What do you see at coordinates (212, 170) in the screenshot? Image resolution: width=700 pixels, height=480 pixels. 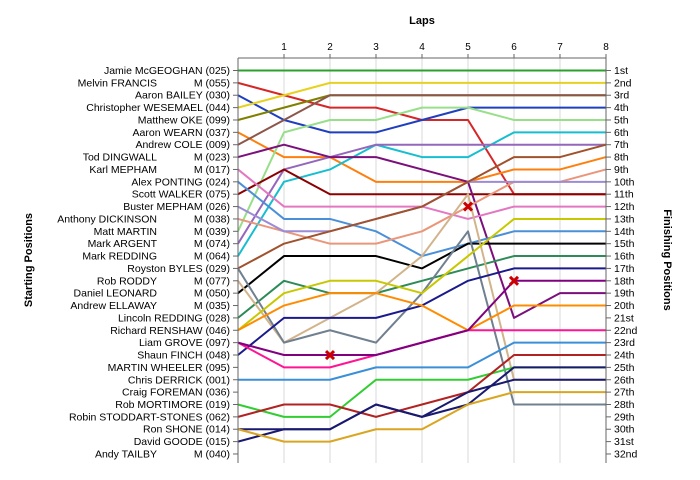 I see `driver-tag: M (017)` at bounding box center [212, 170].